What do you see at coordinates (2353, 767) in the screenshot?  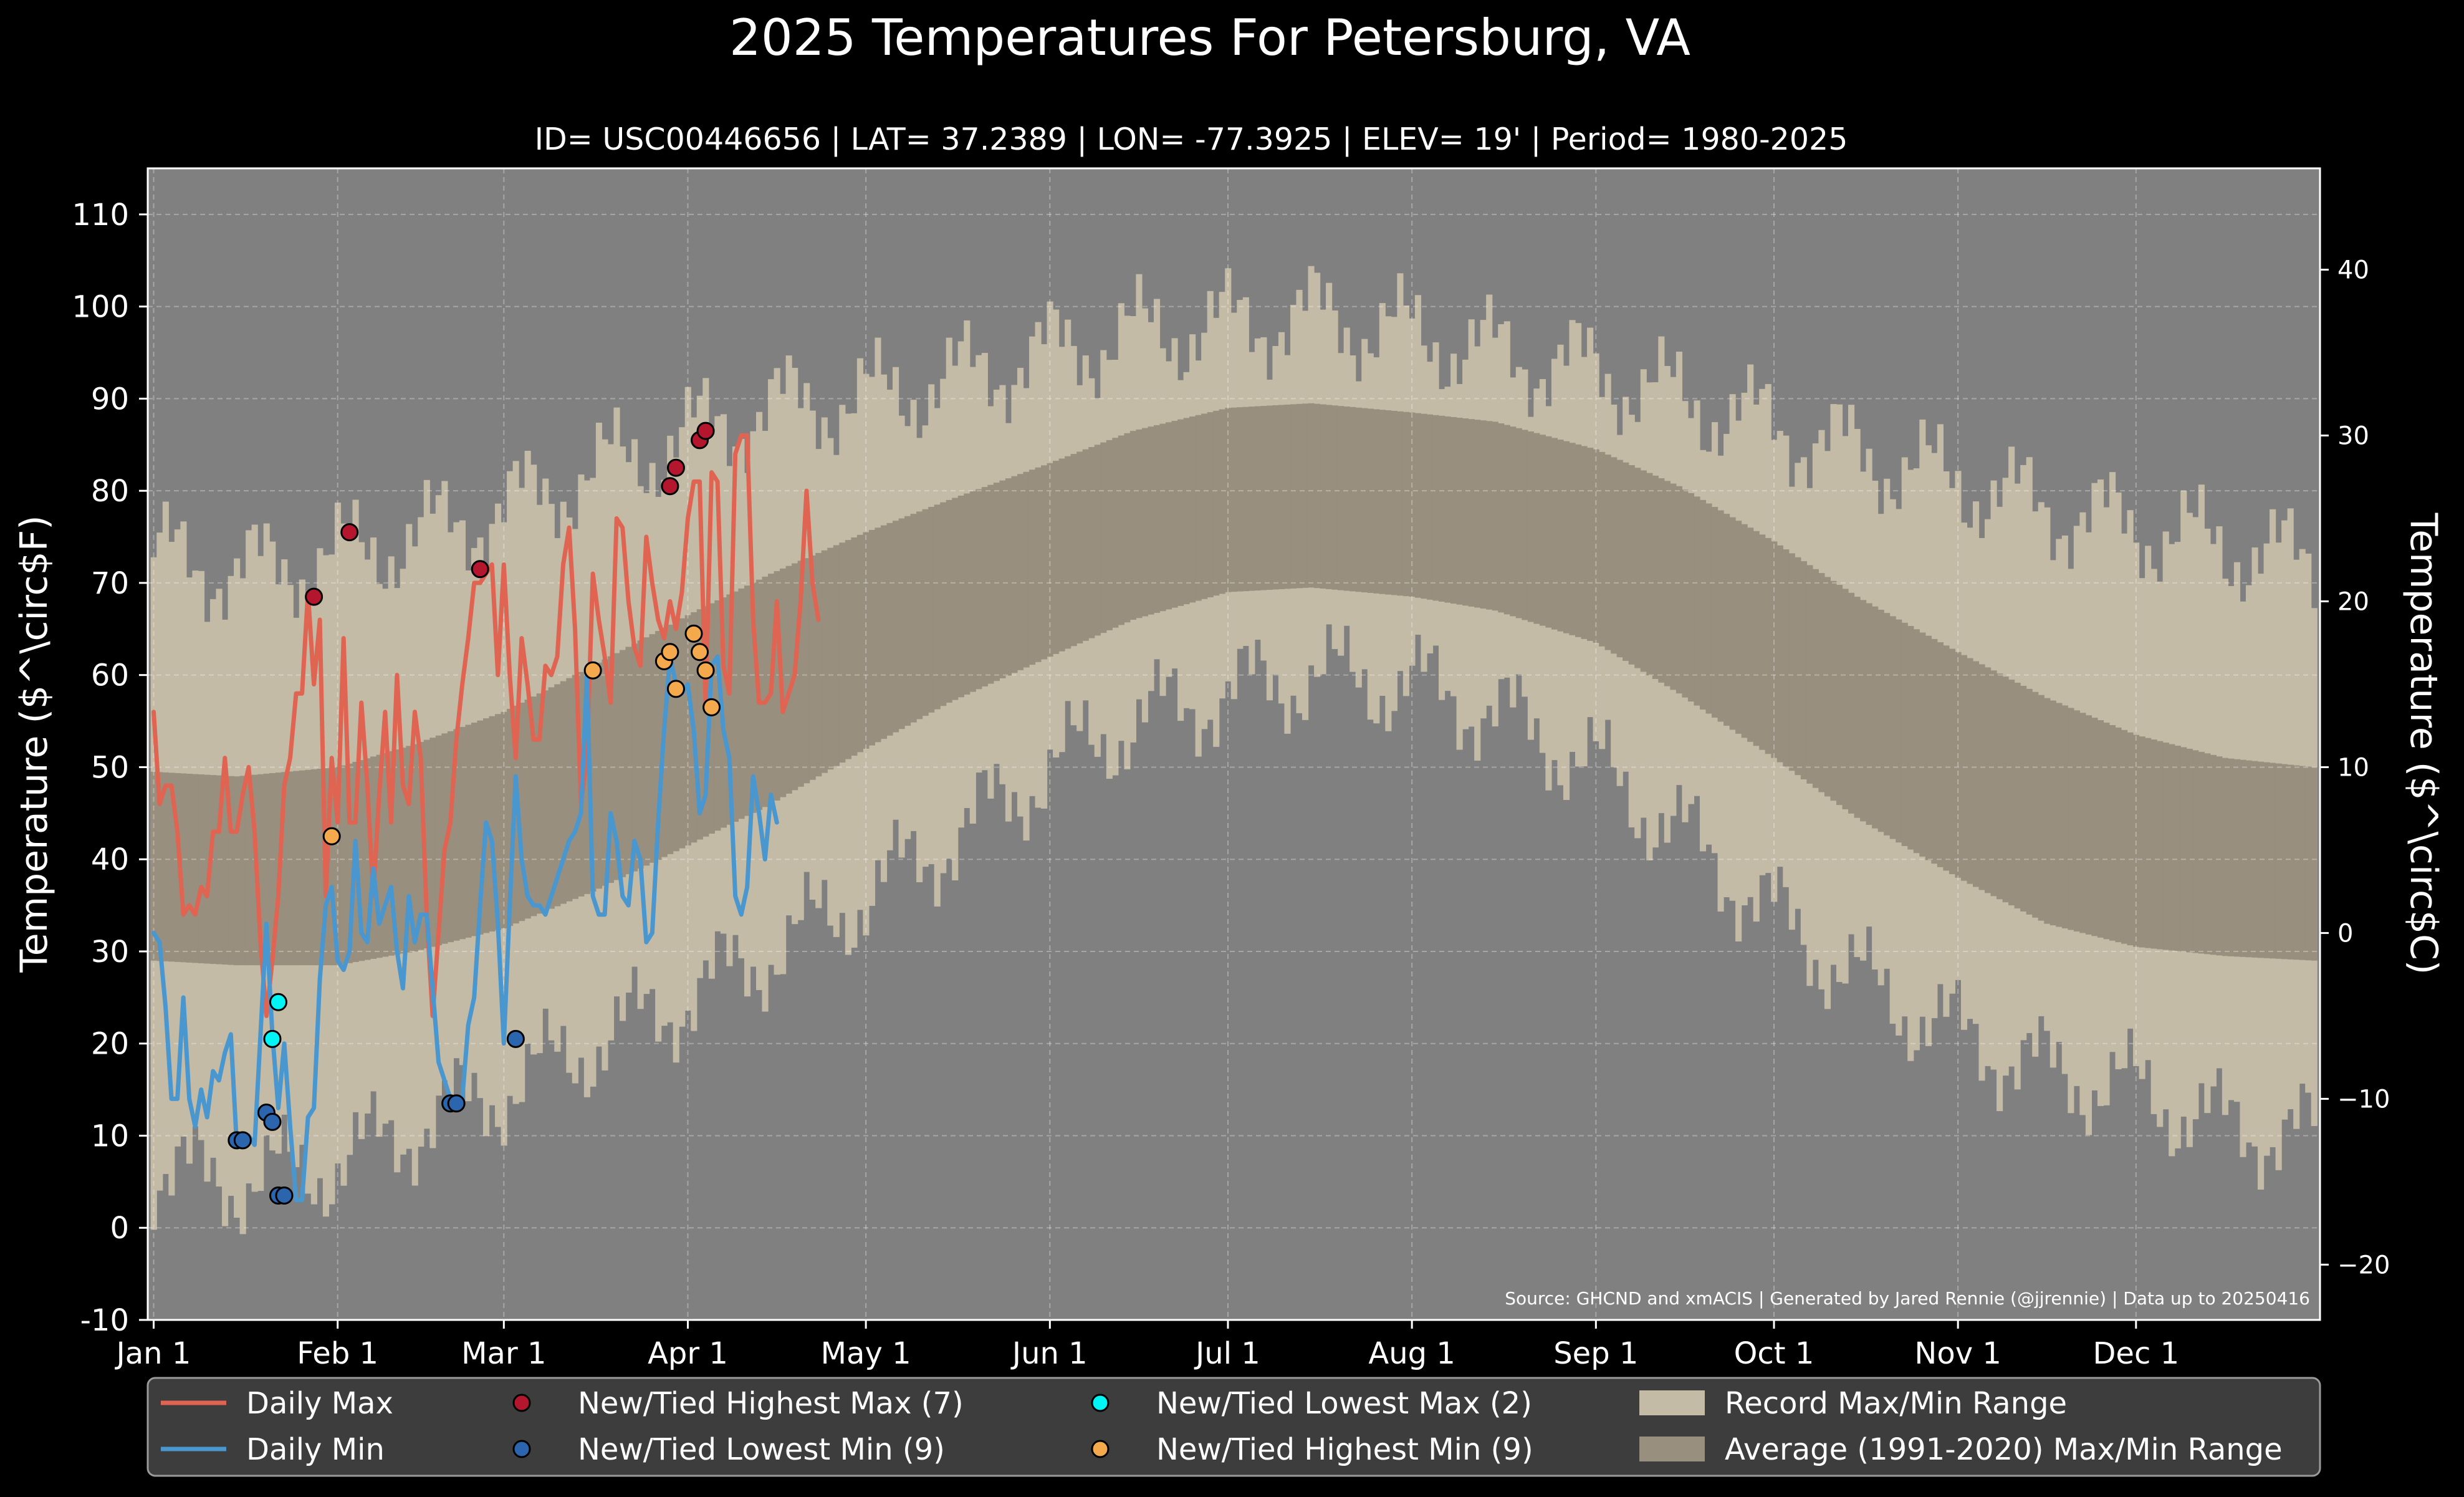 I see `y-tick-label-right: 10` at bounding box center [2353, 767].